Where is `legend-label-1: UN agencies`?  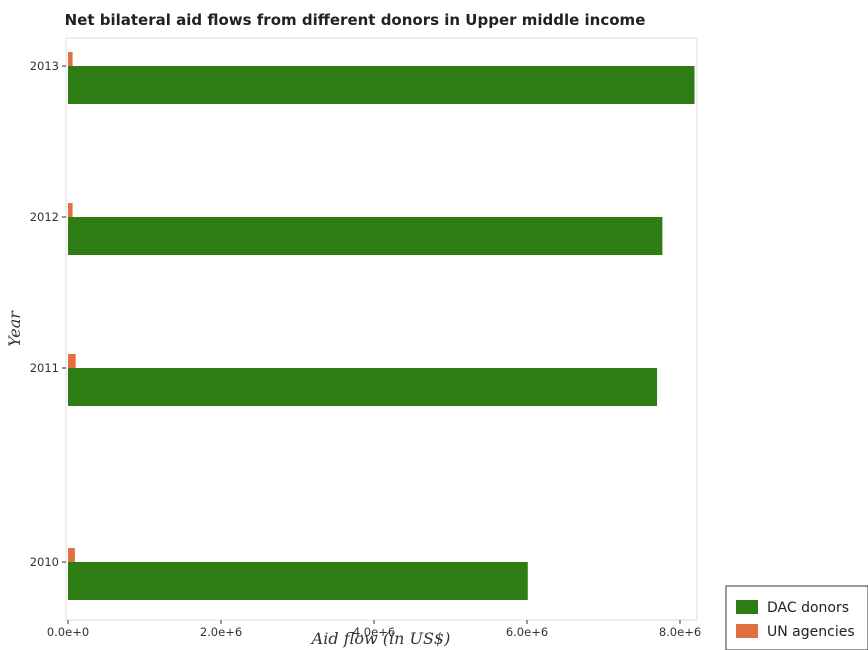 legend-label-1: UN agencies is located at coordinates (811, 632).